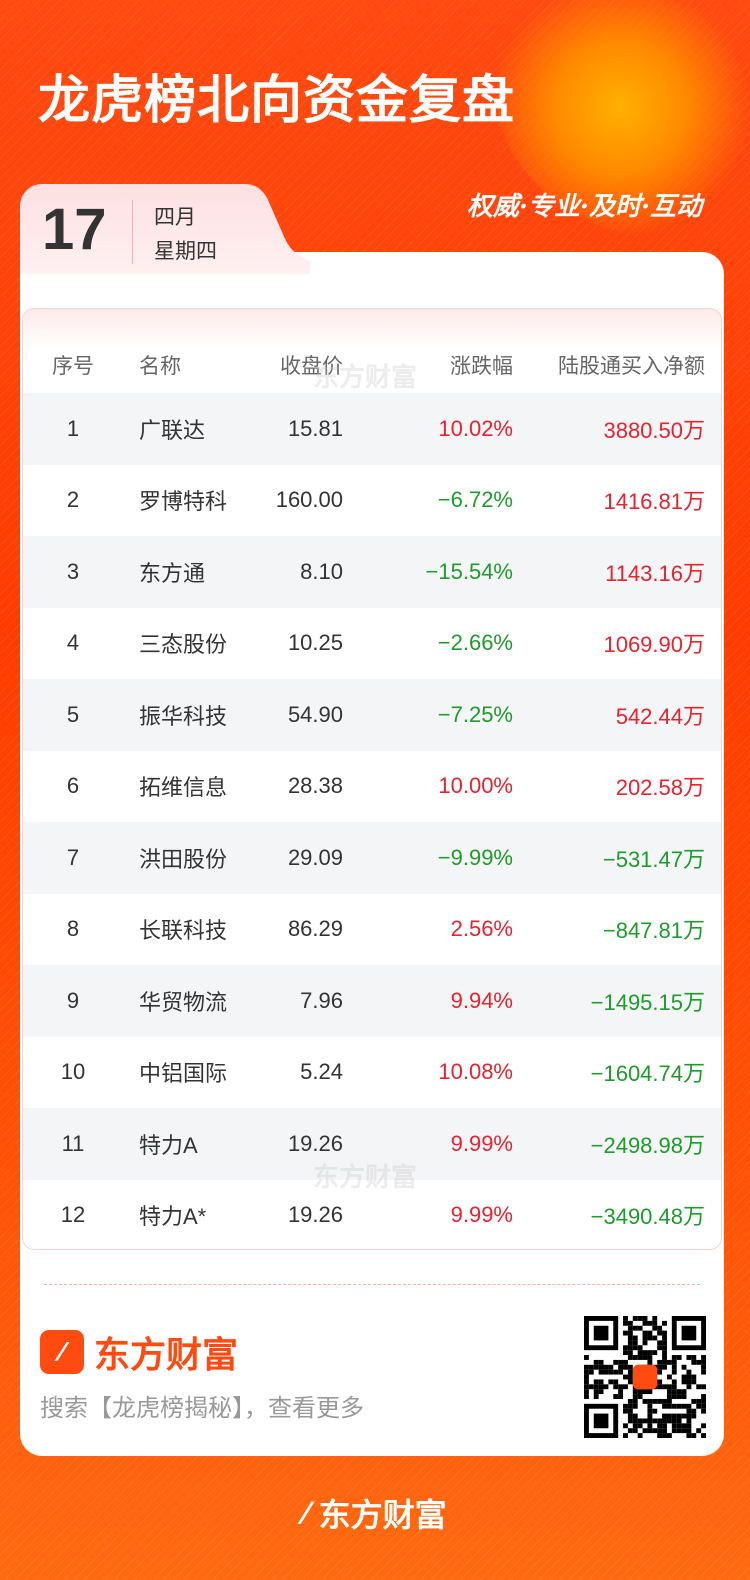  I want to click on net-buy: 1143.16万, so click(655, 573).